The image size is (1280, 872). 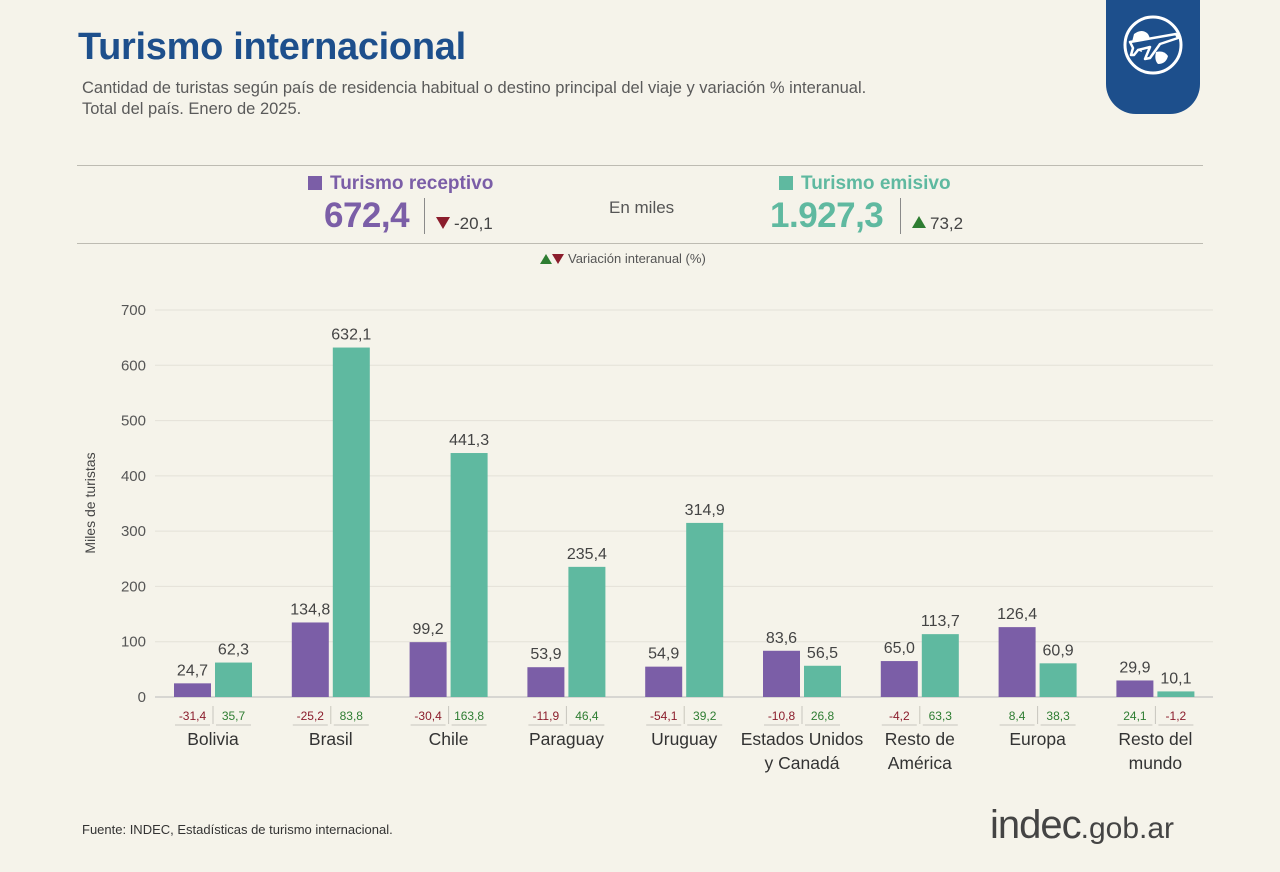 I want to click on logo-suffix: .gob.ar, so click(x=1127, y=828).